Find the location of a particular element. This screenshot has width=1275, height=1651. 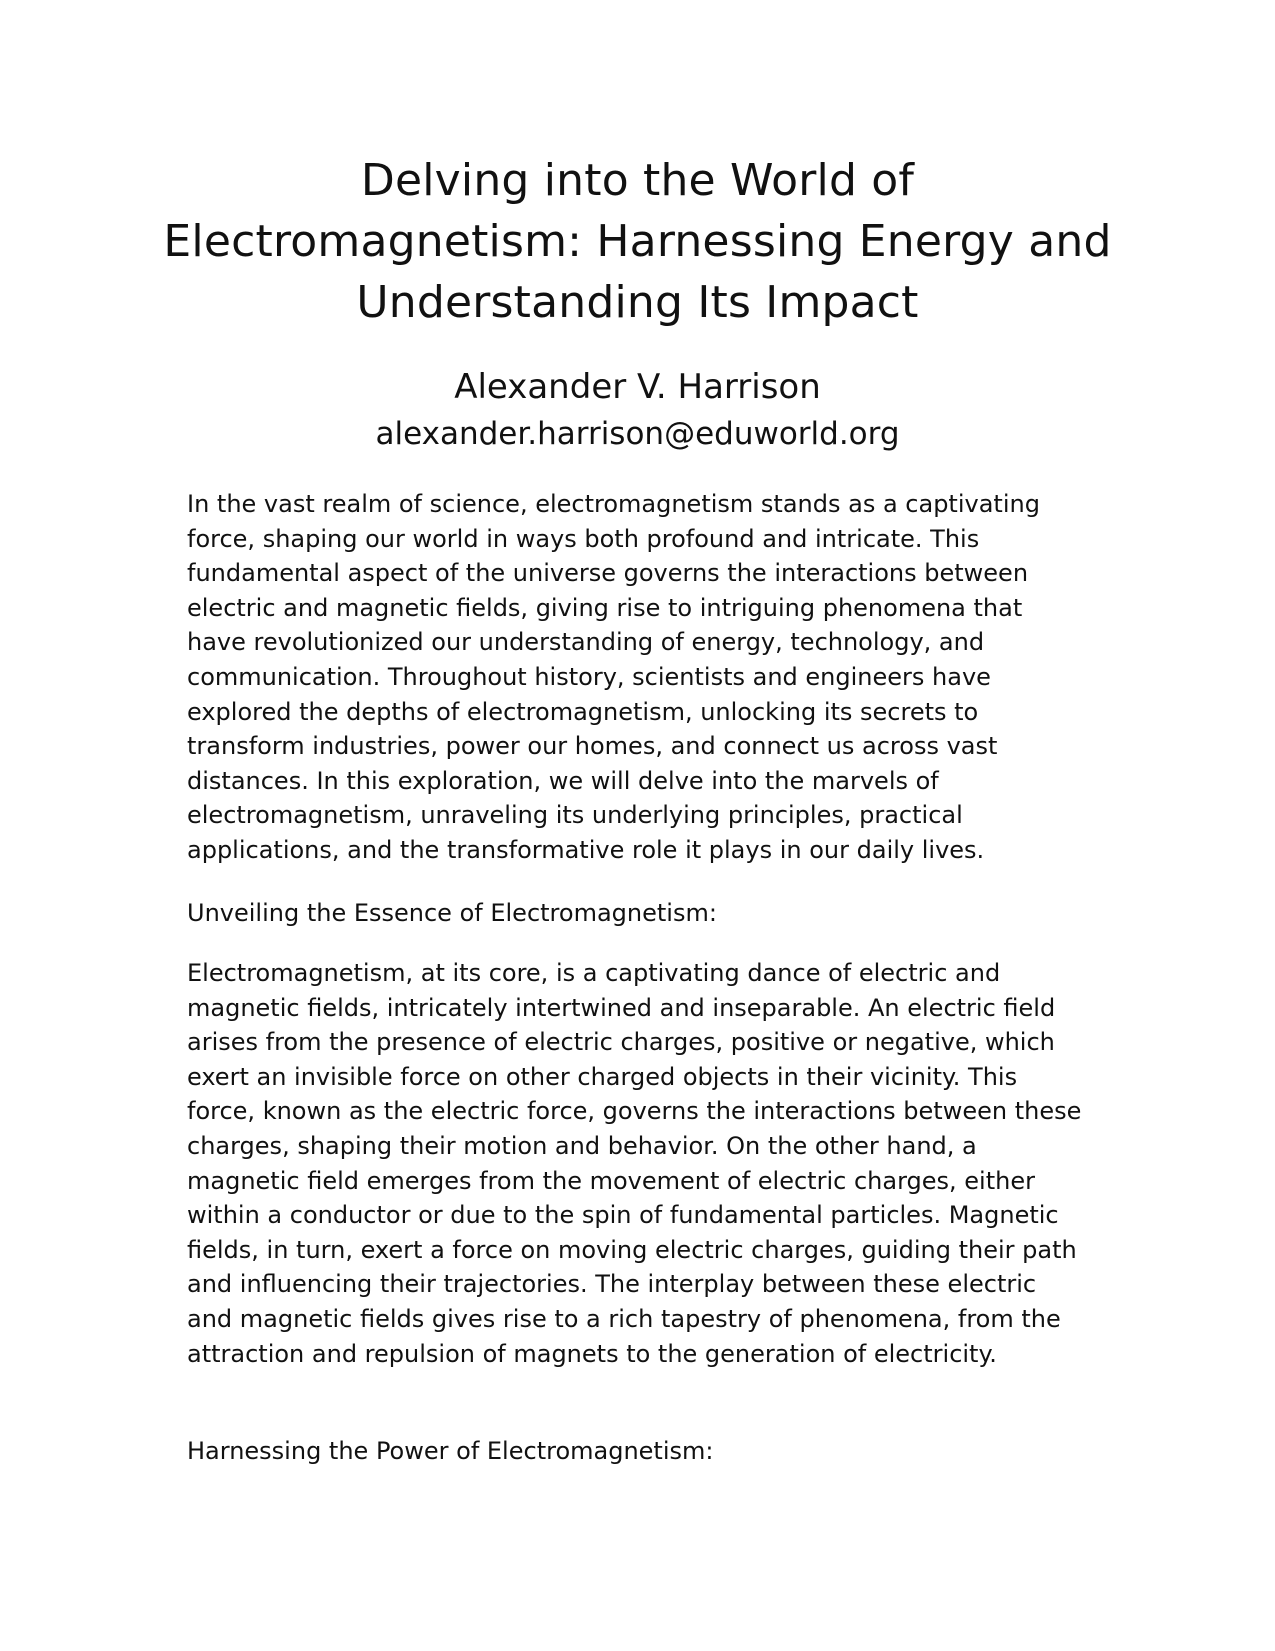

author-email: alexander.harrison@eduworld.org is located at coordinates (637, 434).